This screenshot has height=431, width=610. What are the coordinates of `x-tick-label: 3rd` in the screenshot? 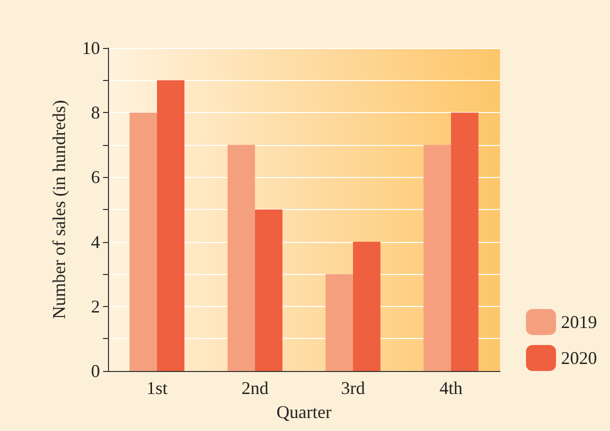 It's located at (353, 388).